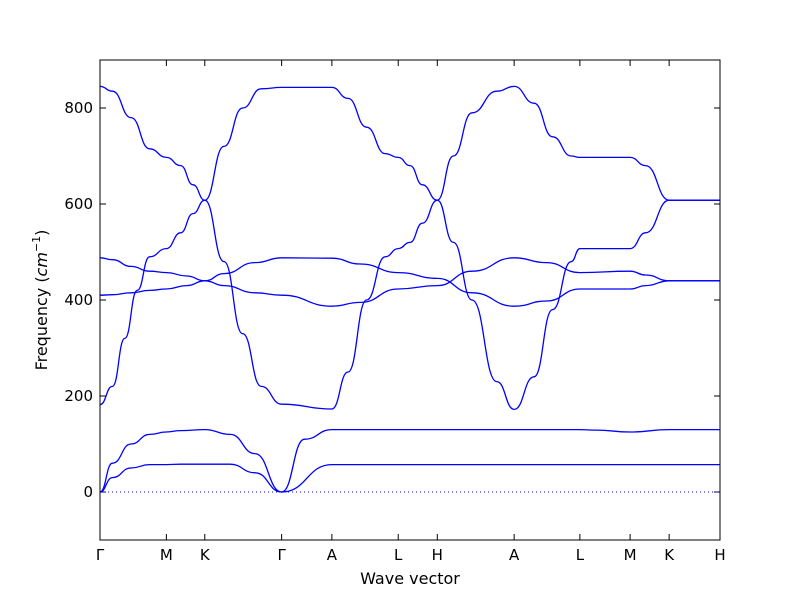 The image size is (800, 600). I want to click on x-tick-label-5: L, so click(398, 555).